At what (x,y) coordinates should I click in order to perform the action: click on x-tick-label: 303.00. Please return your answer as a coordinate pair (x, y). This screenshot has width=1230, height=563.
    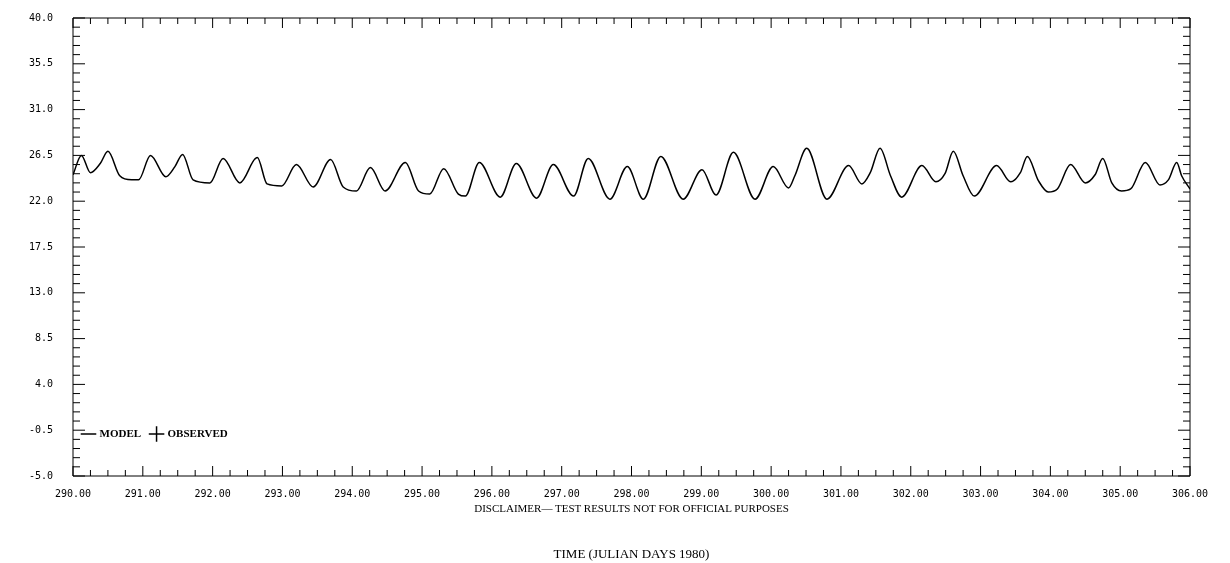
    Looking at the image, I should click on (980, 493).